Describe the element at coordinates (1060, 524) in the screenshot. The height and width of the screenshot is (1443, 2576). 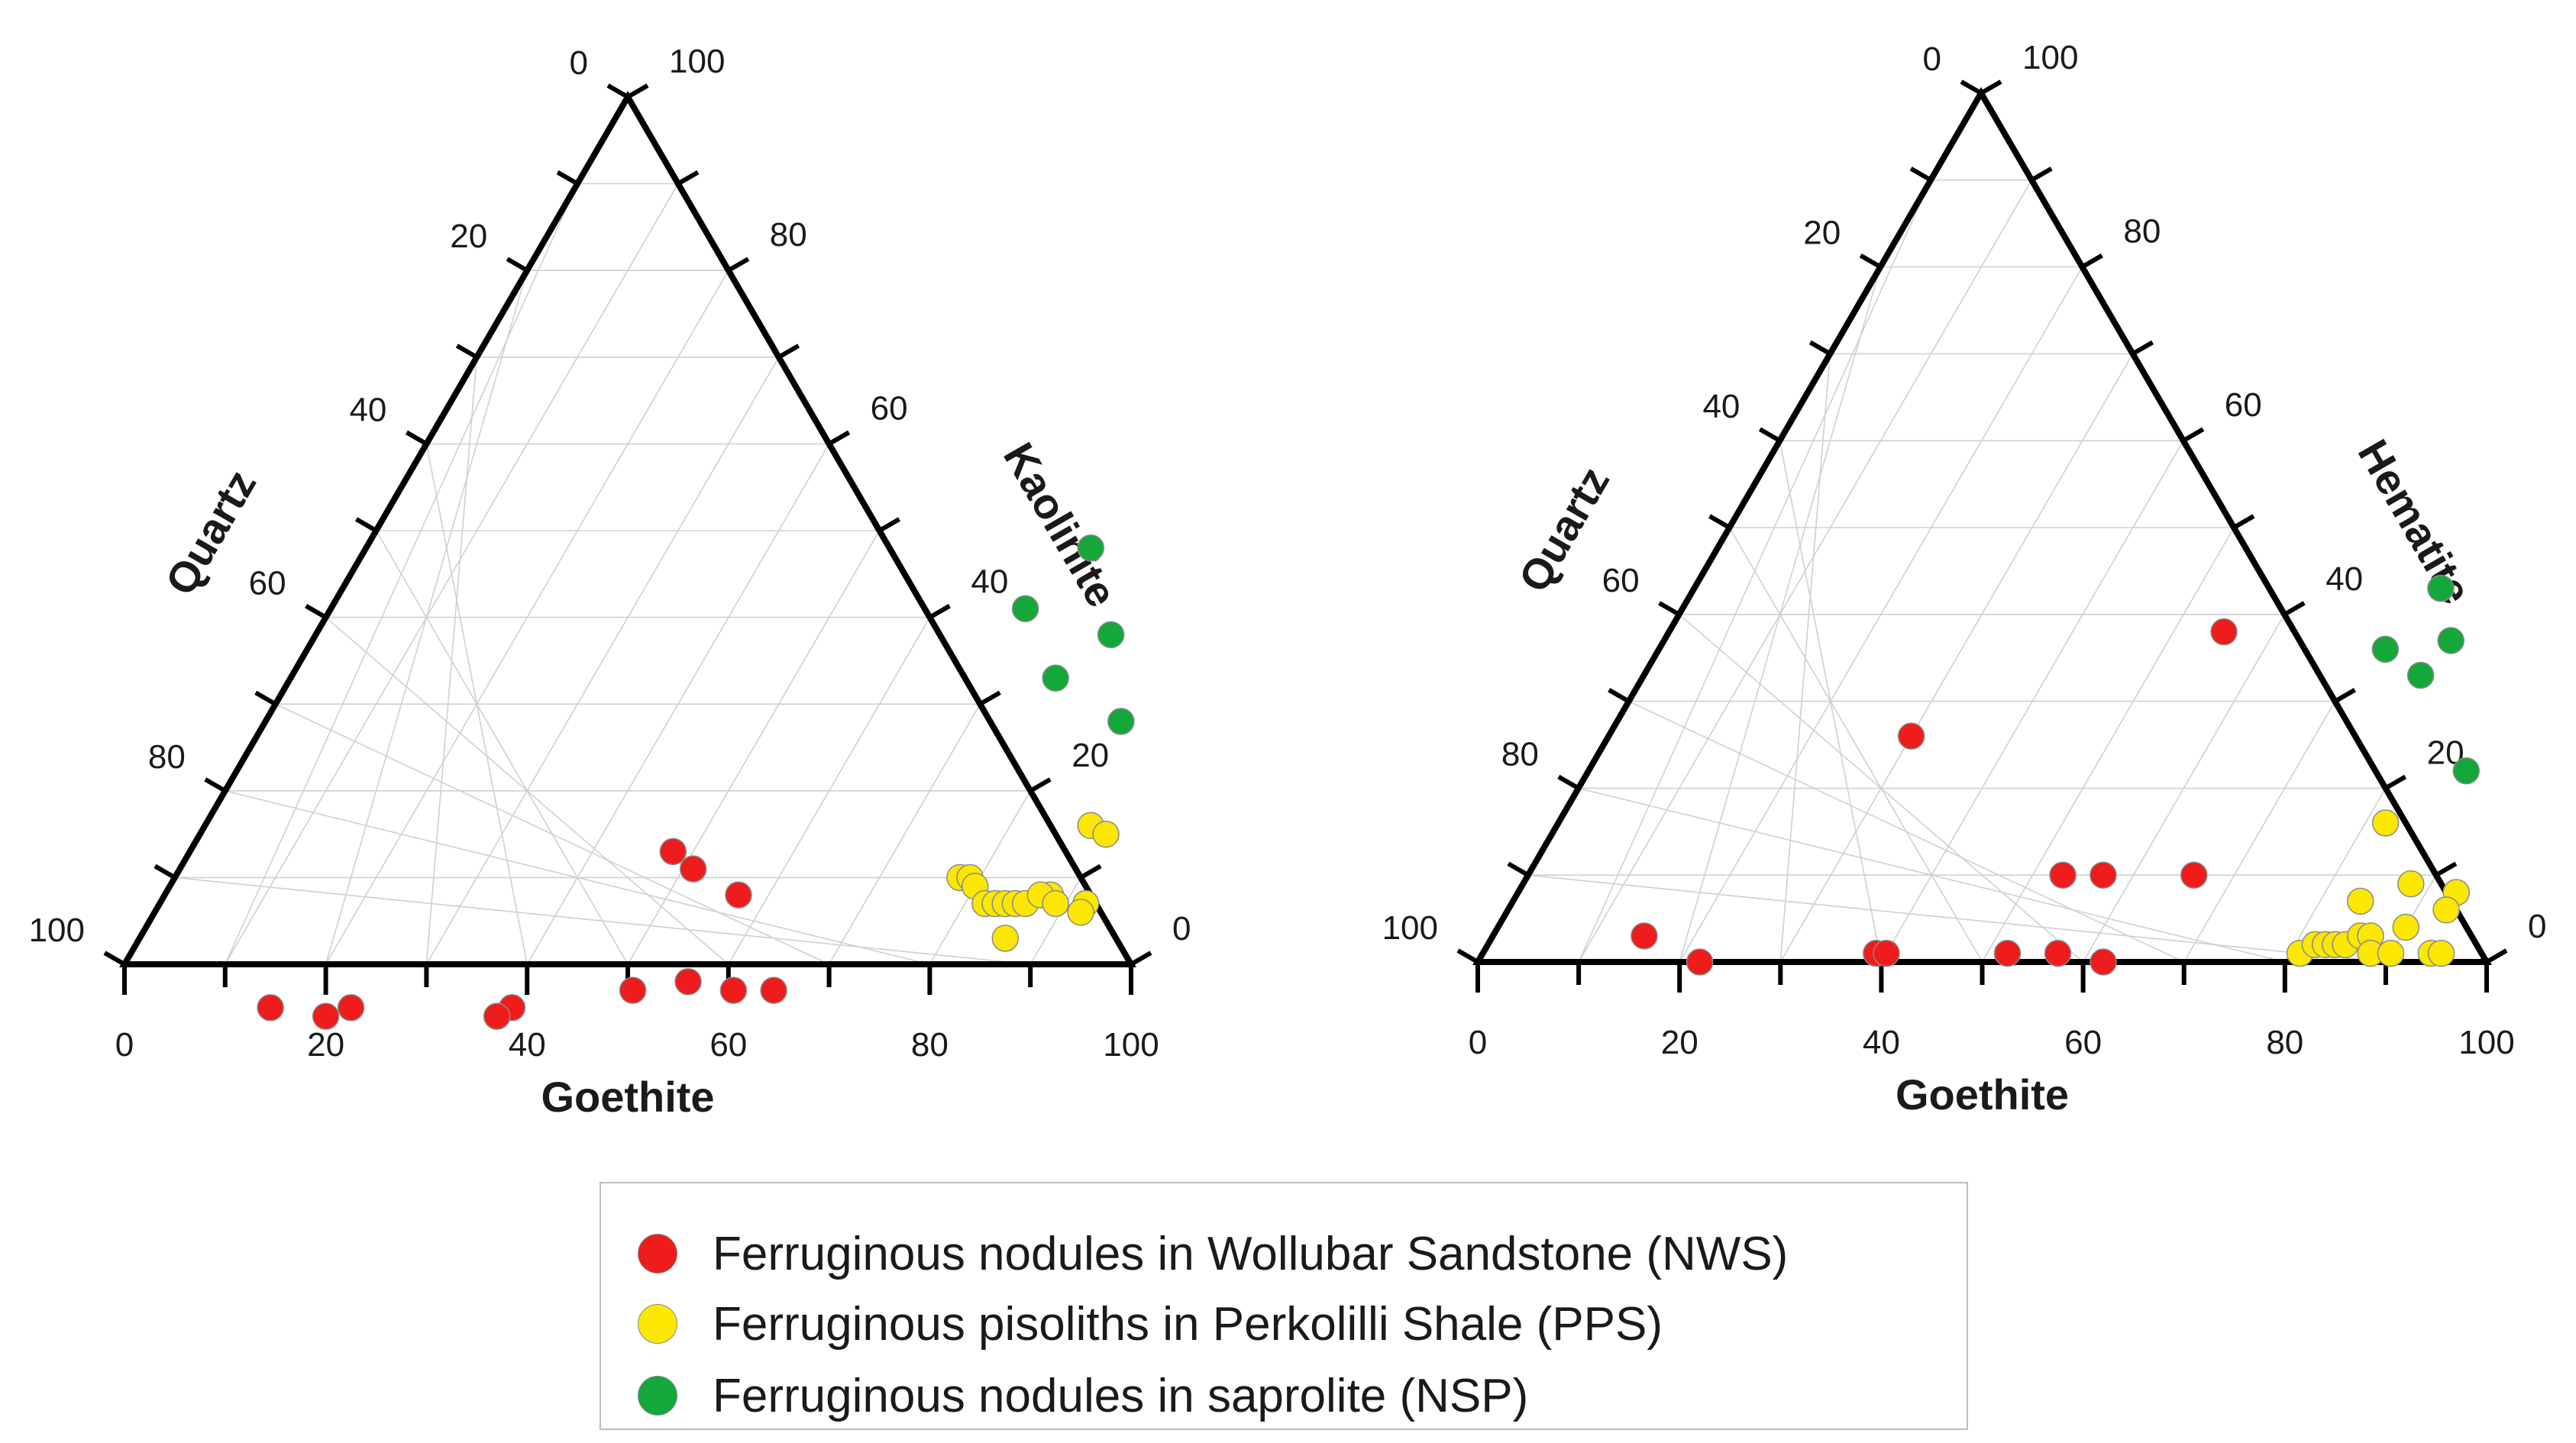
I see `kaolinite-axis-title: Kaolinite` at that location.